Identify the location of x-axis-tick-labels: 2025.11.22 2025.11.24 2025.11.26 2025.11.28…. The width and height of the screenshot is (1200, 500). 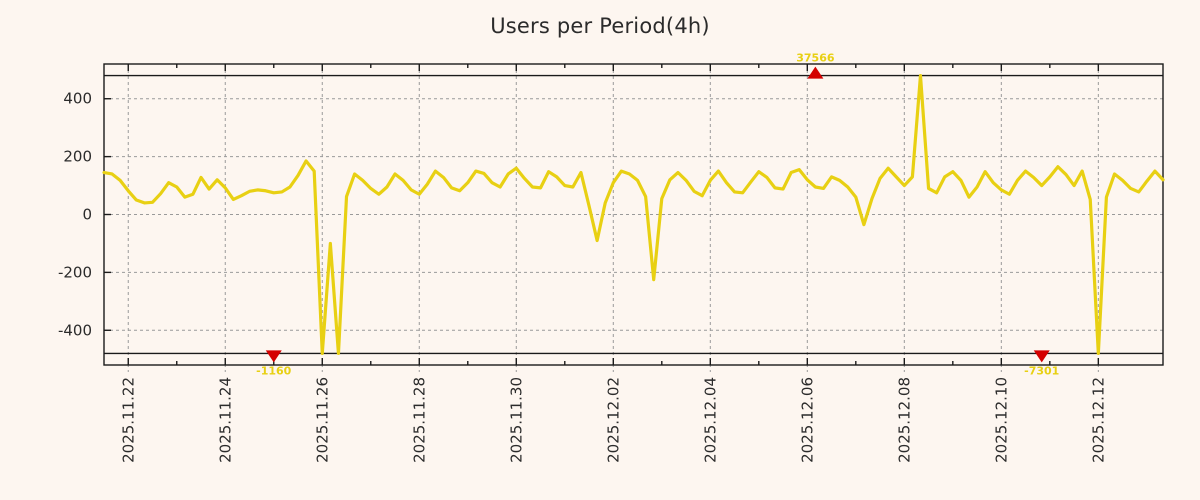
(613, 420).